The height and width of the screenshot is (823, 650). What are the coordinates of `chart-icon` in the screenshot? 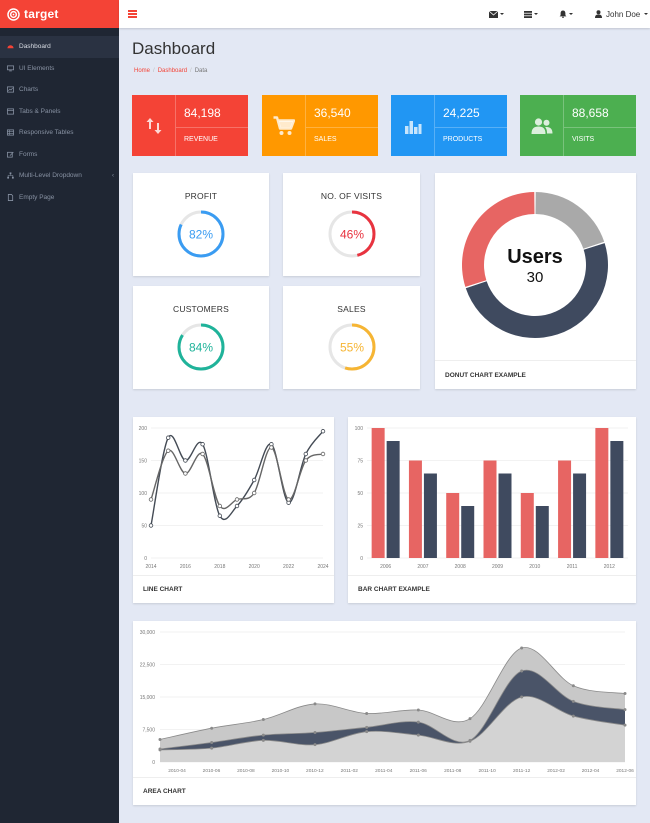 It's located at (10, 89).